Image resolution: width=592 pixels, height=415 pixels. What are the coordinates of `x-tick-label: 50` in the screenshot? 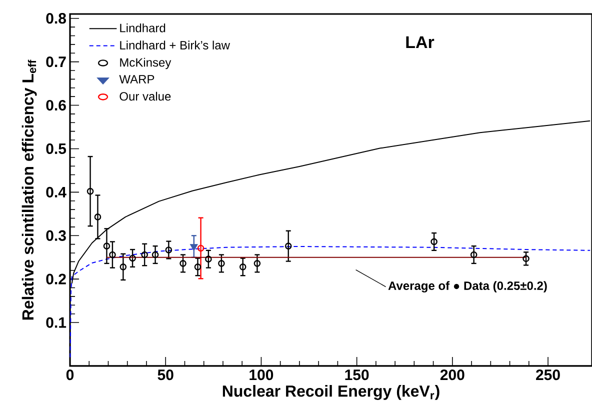 It's located at (166, 375).